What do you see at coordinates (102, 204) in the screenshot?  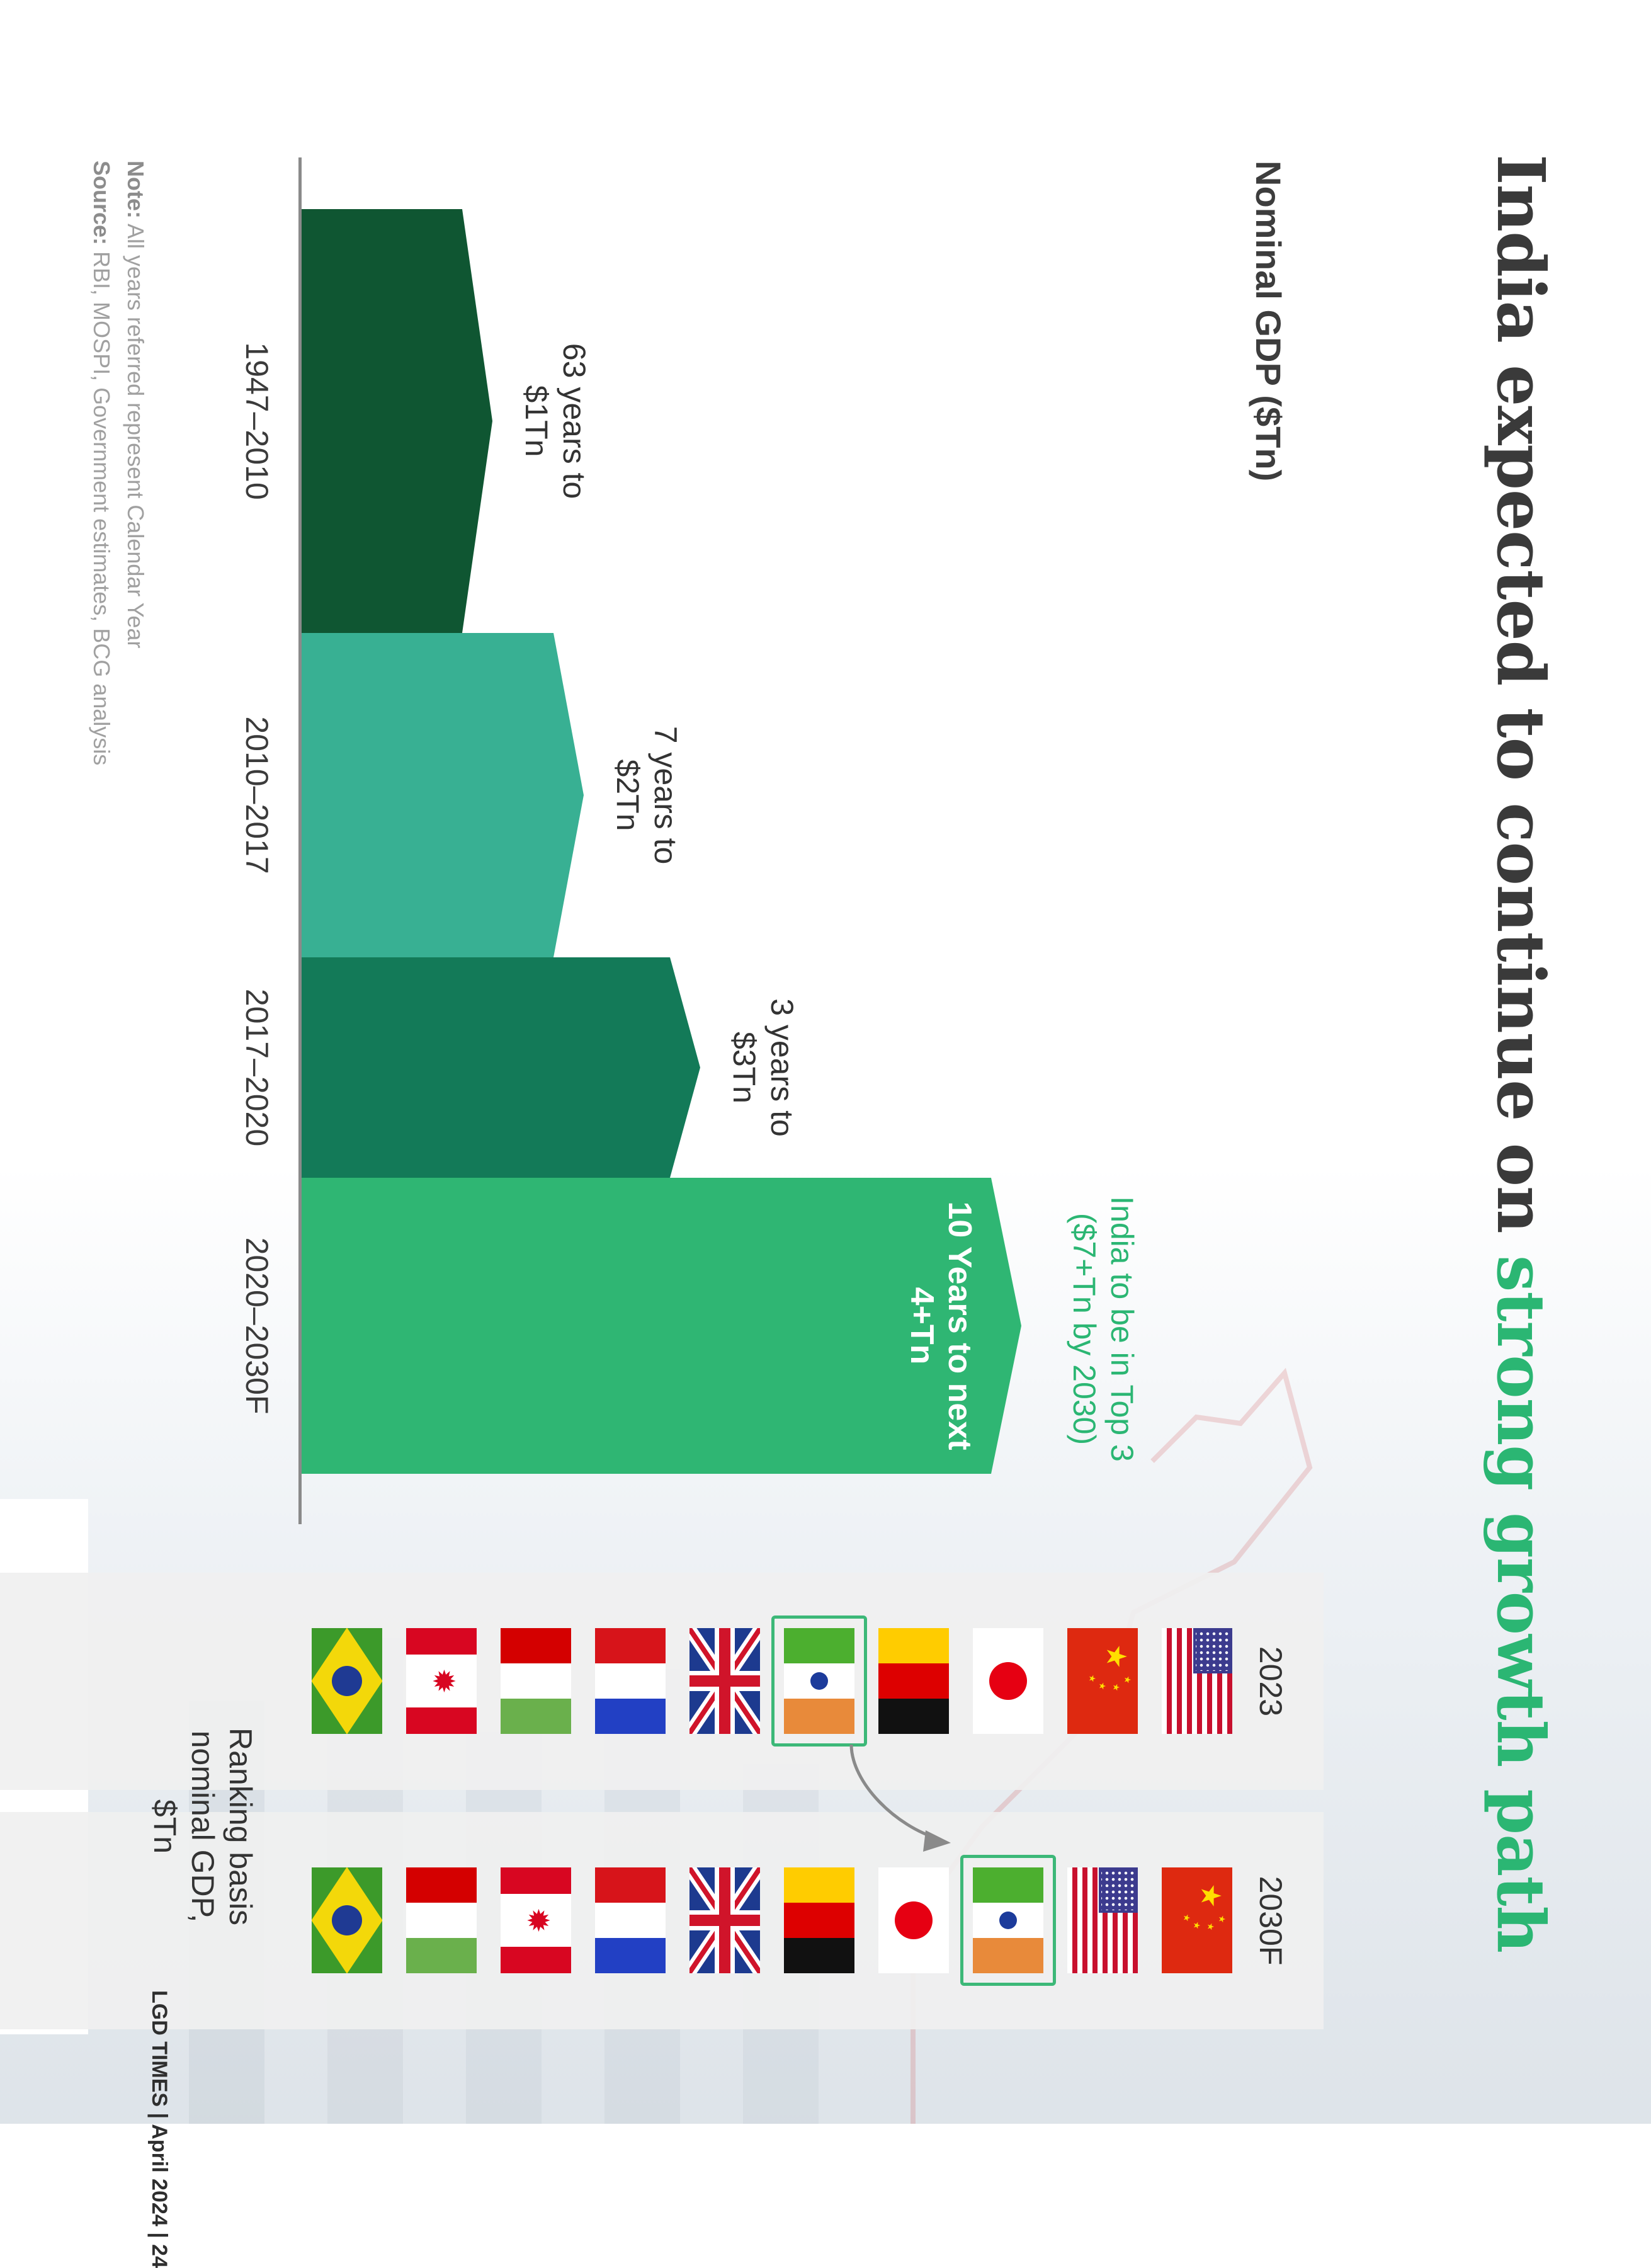 I see `source-label: Source:` at bounding box center [102, 204].